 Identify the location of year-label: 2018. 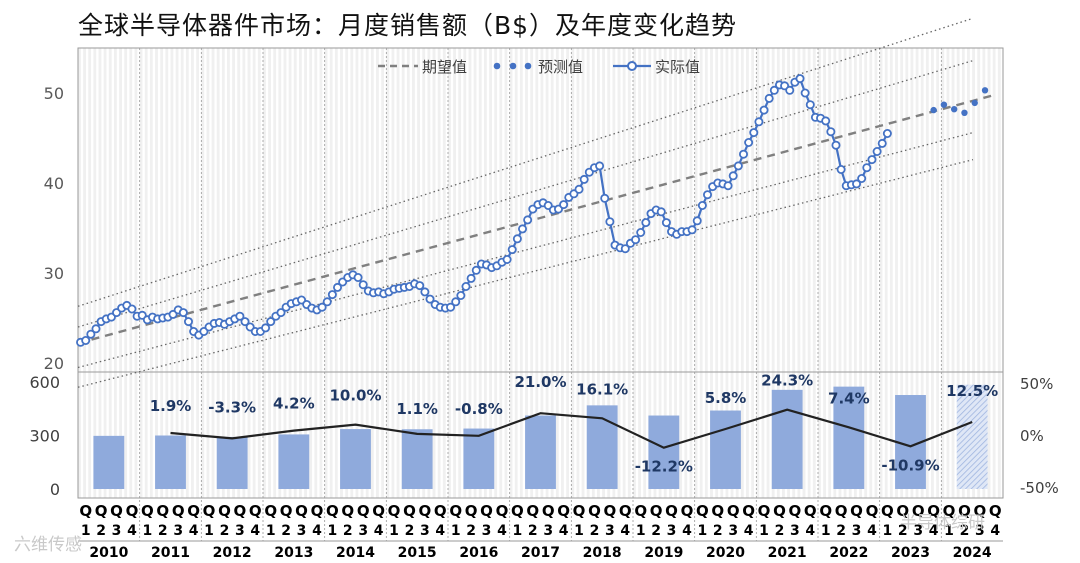
(602, 553).